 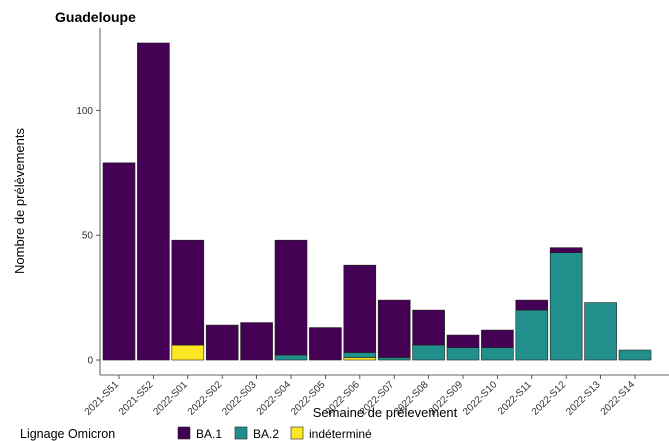 I want to click on legend-title: Lignage Omicron, so click(x=67, y=434).